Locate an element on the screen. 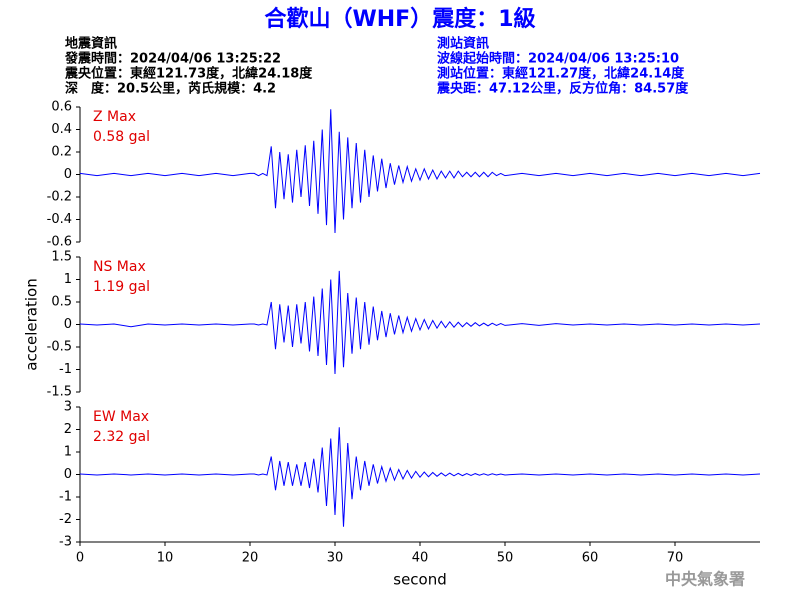  y-axis-label: acceleration is located at coordinates (32, 324).